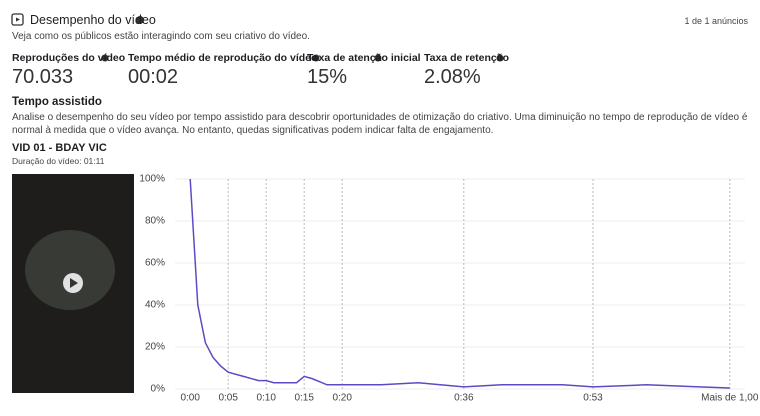 This screenshot has width=760, height=416. I want to click on x-tick-label: 0:10, so click(266, 398).